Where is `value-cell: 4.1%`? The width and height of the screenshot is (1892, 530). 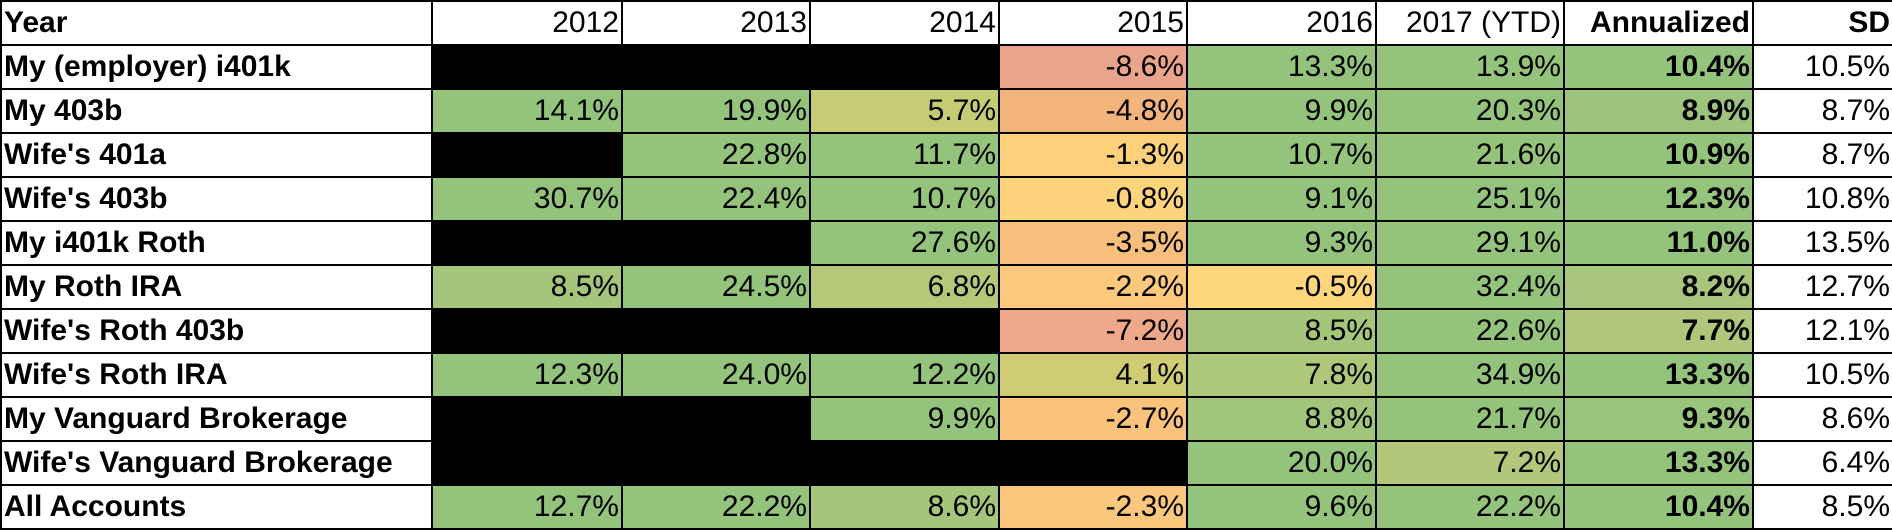 value-cell: 4.1% is located at coordinates (1093, 375).